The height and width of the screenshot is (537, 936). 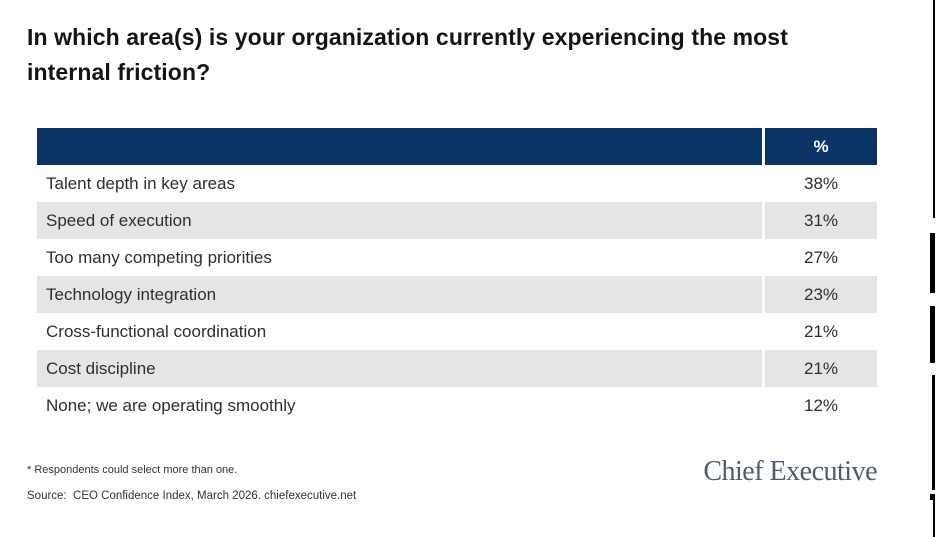 I want to click on row-value: 27%, so click(x=821, y=257).